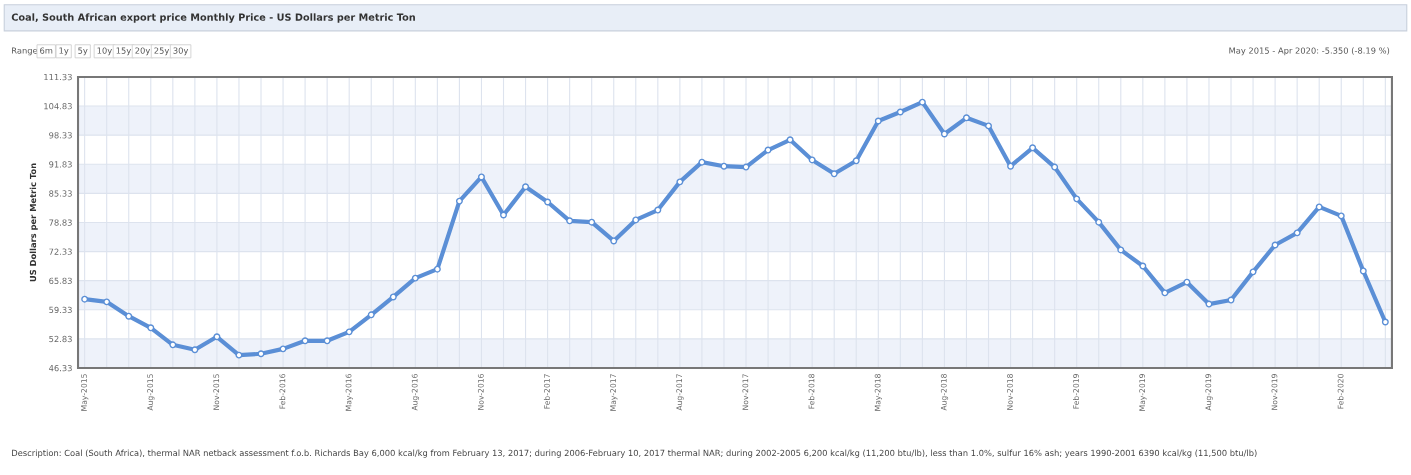 The width and height of the screenshot is (1411, 475). What do you see at coordinates (60, 251) in the screenshot?
I see `y-tick-label: 72.33` at bounding box center [60, 251].